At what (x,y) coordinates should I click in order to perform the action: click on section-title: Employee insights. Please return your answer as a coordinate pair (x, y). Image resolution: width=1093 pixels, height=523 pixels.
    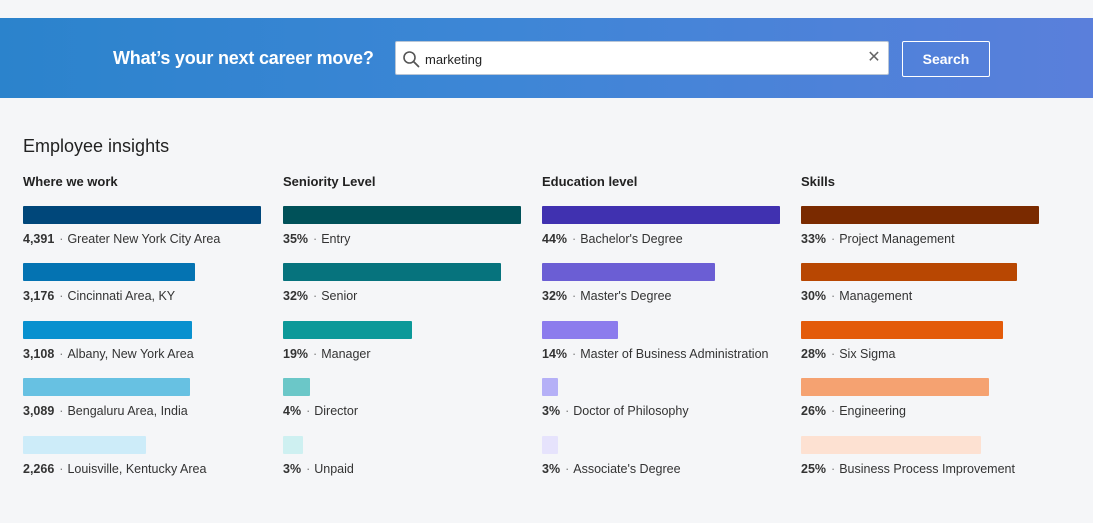
    Looking at the image, I should click on (96, 146).